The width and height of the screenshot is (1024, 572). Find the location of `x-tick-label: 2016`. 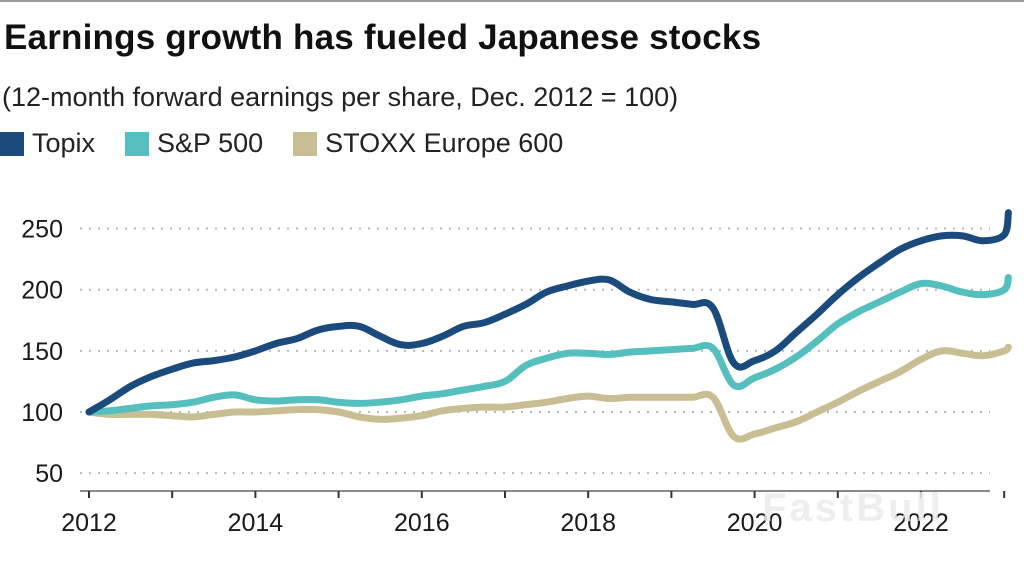

x-tick-label: 2016 is located at coordinates (422, 523).